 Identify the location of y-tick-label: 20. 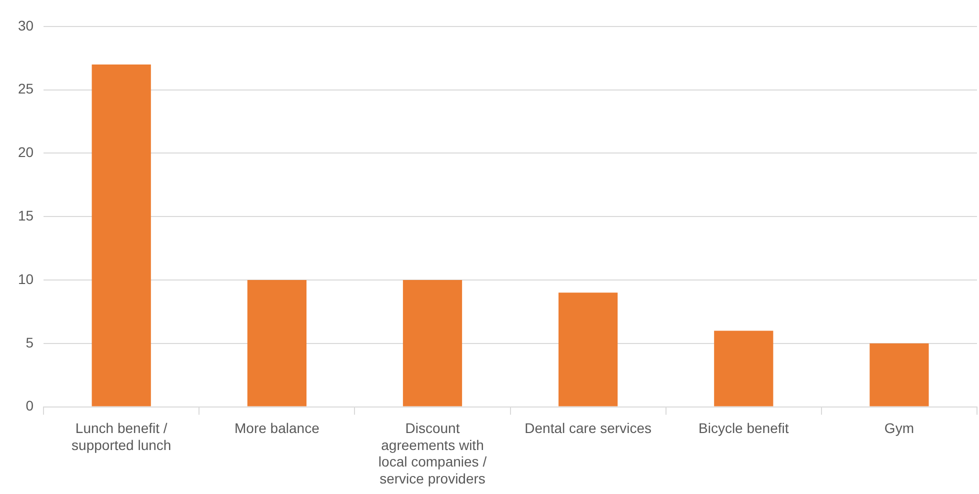
(26, 152).